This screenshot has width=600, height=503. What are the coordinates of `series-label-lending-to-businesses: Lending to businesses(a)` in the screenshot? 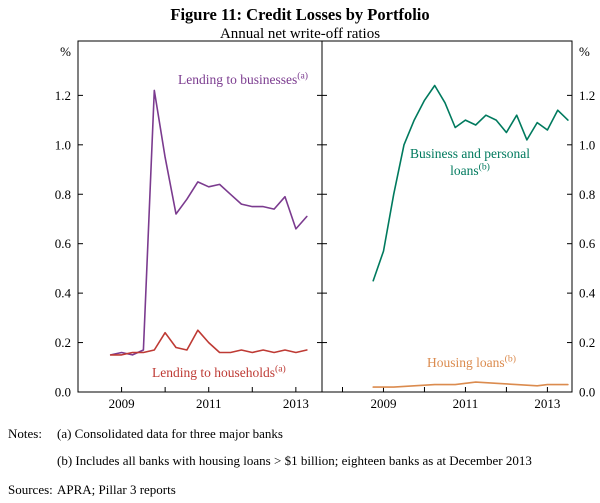 It's located at (243, 79).